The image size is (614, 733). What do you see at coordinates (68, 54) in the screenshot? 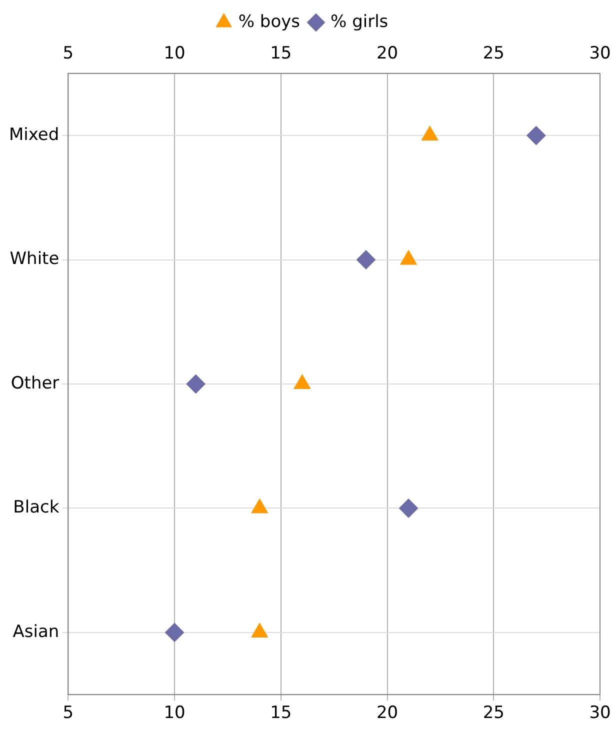
I see `x2-tick-label: 5` at bounding box center [68, 54].